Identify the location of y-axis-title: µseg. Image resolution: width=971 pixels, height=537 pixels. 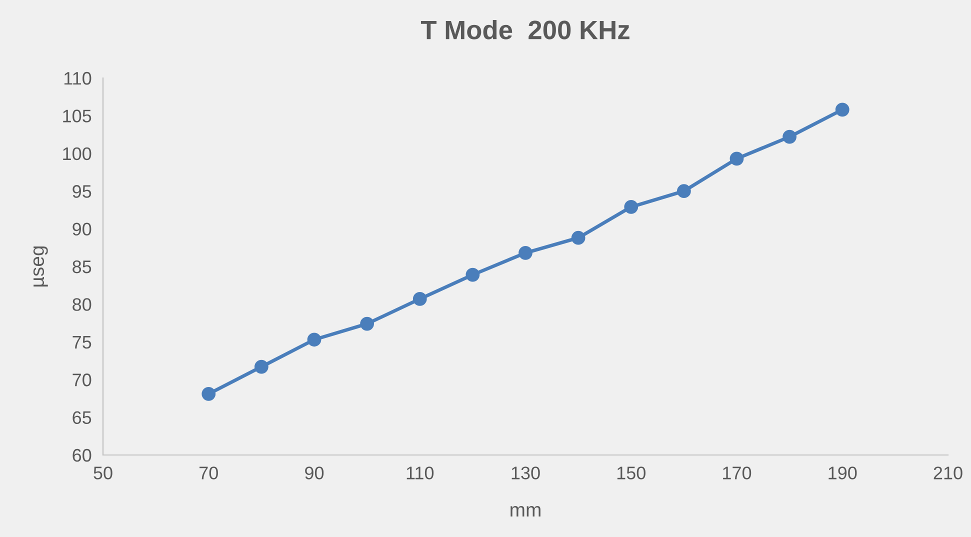
(40, 266).